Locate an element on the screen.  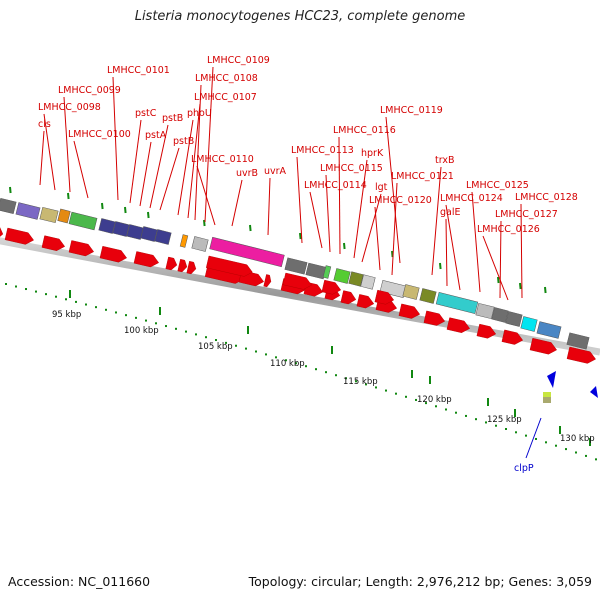
gene-label: LMHCC_0101 is located at coordinates (138, 70).